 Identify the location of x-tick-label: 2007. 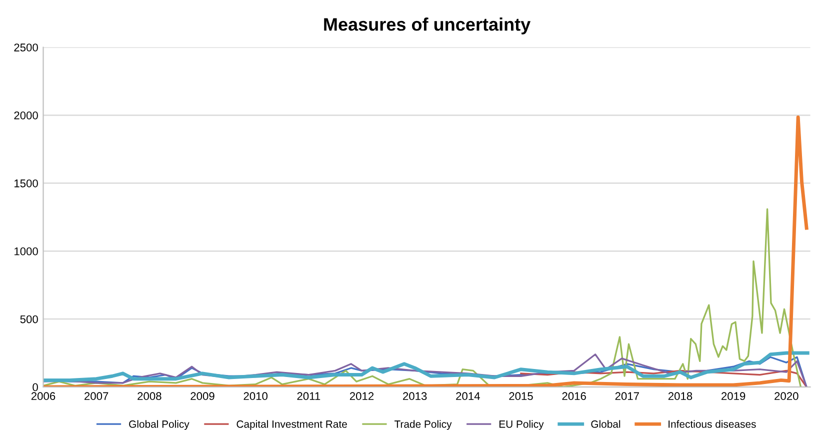
(96, 396).